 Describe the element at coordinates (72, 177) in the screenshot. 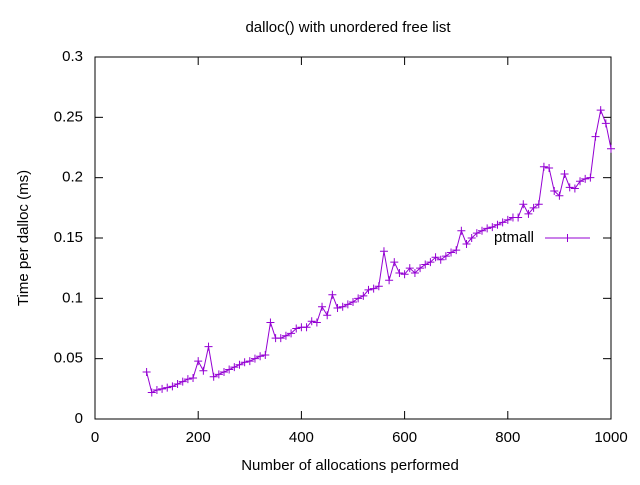

I see `y-tick-label: 0.2` at that location.